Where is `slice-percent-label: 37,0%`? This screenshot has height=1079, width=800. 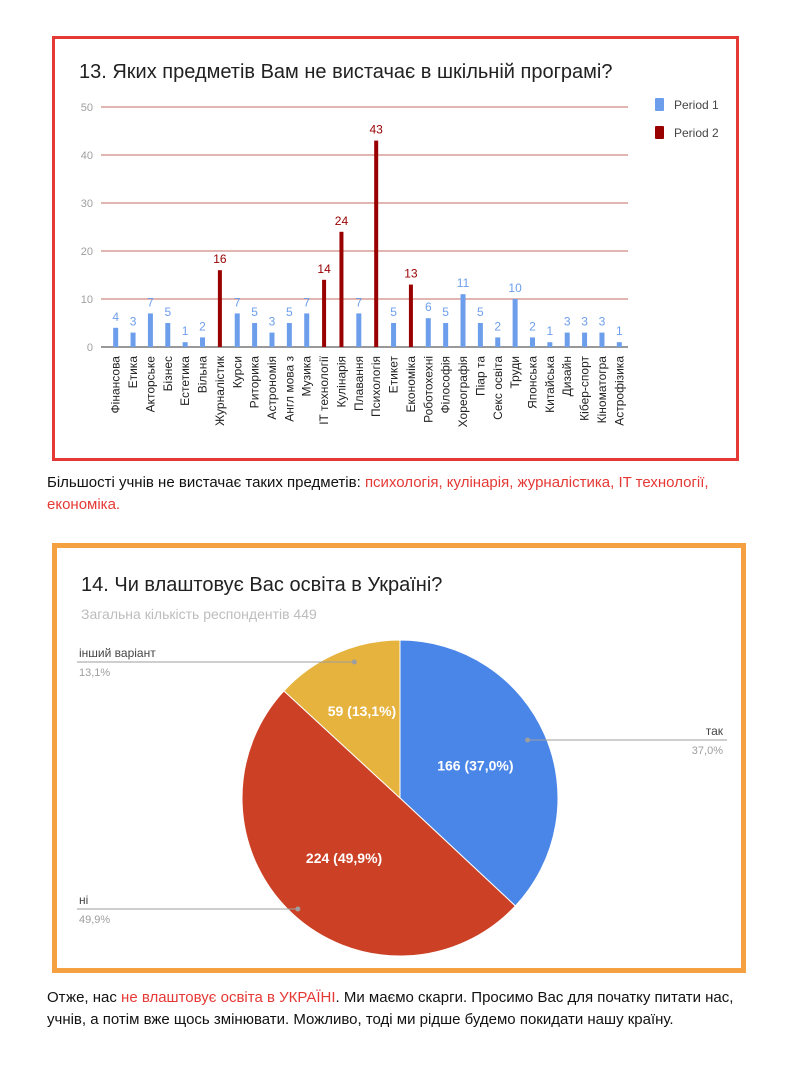
slice-percent-label: 37,0% is located at coordinates (707, 751).